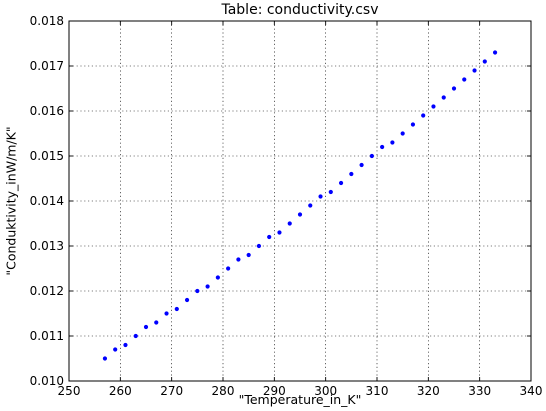  I want to click on x-tick-label: 310, so click(377, 391).